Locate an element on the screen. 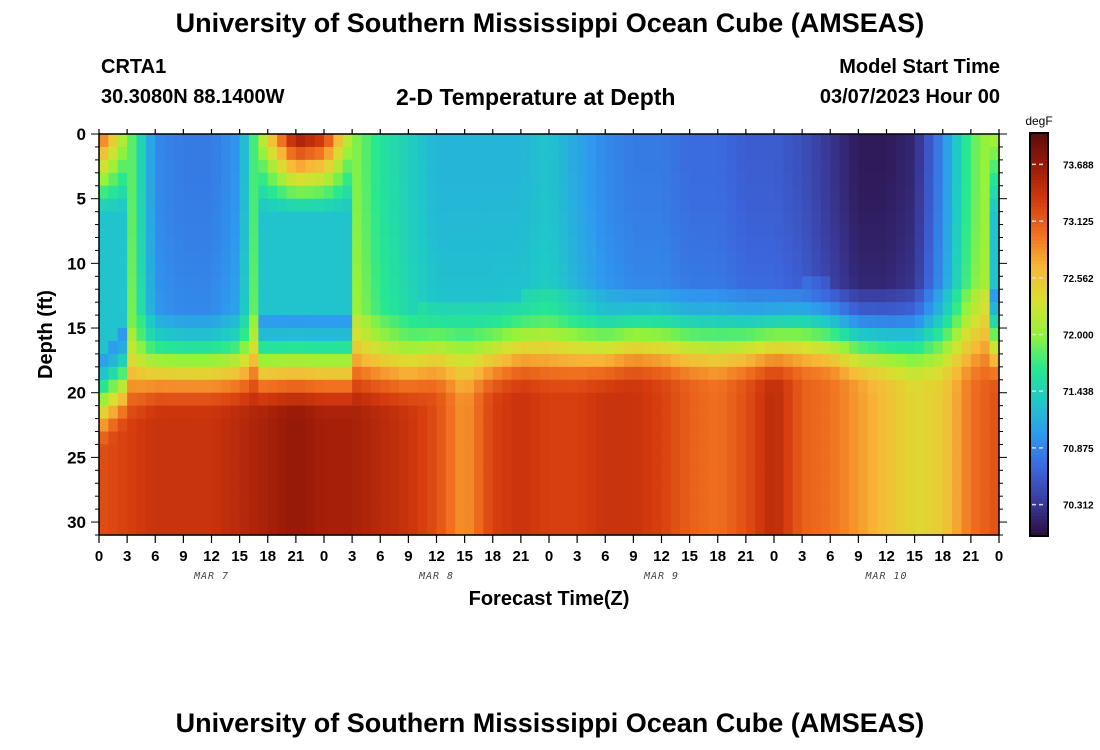 The height and width of the screenshot is (750, 1100). x-tick-label: 21 is located at coordinates (521, 556).